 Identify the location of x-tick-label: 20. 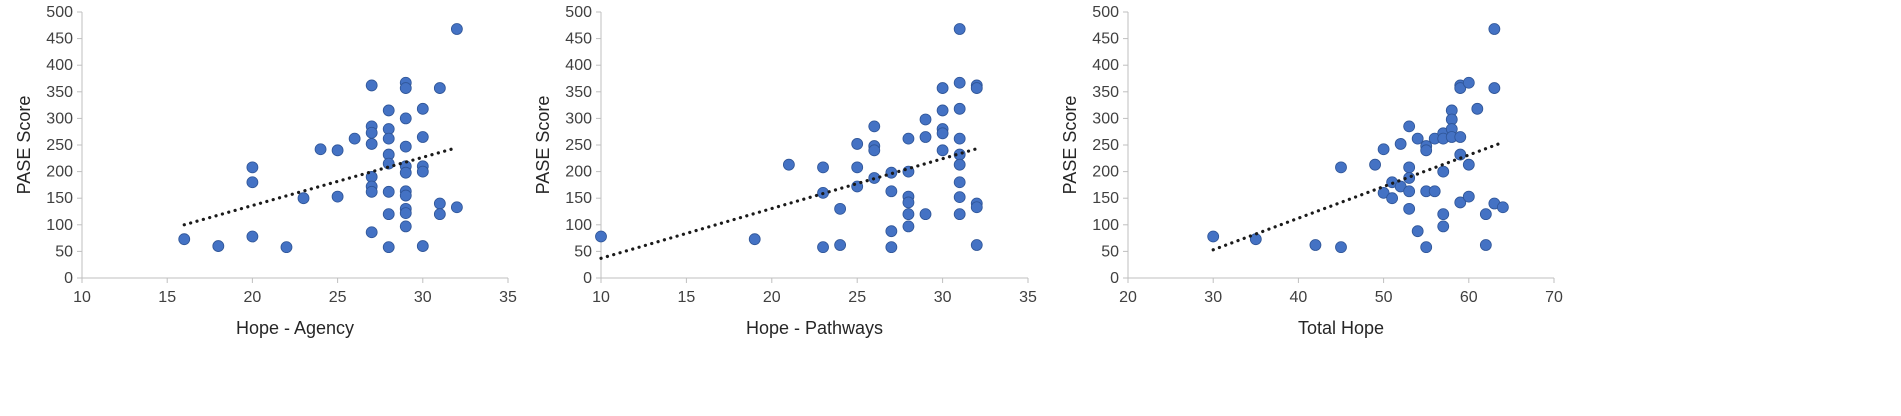
(253, 297).